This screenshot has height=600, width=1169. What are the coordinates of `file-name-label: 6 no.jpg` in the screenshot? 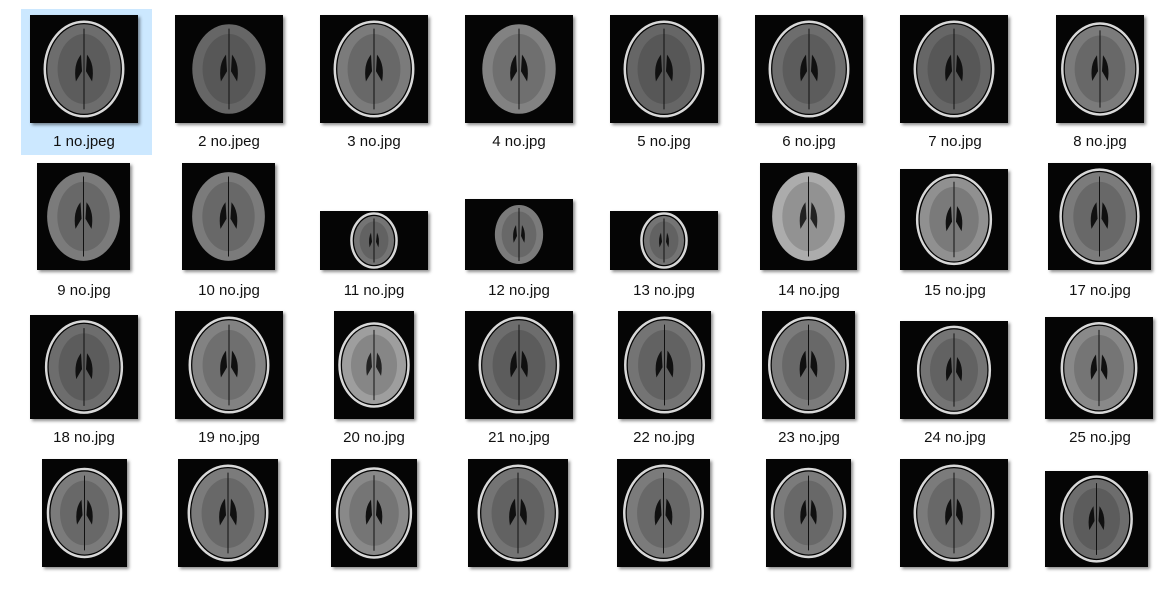 It's located at (809, 141).